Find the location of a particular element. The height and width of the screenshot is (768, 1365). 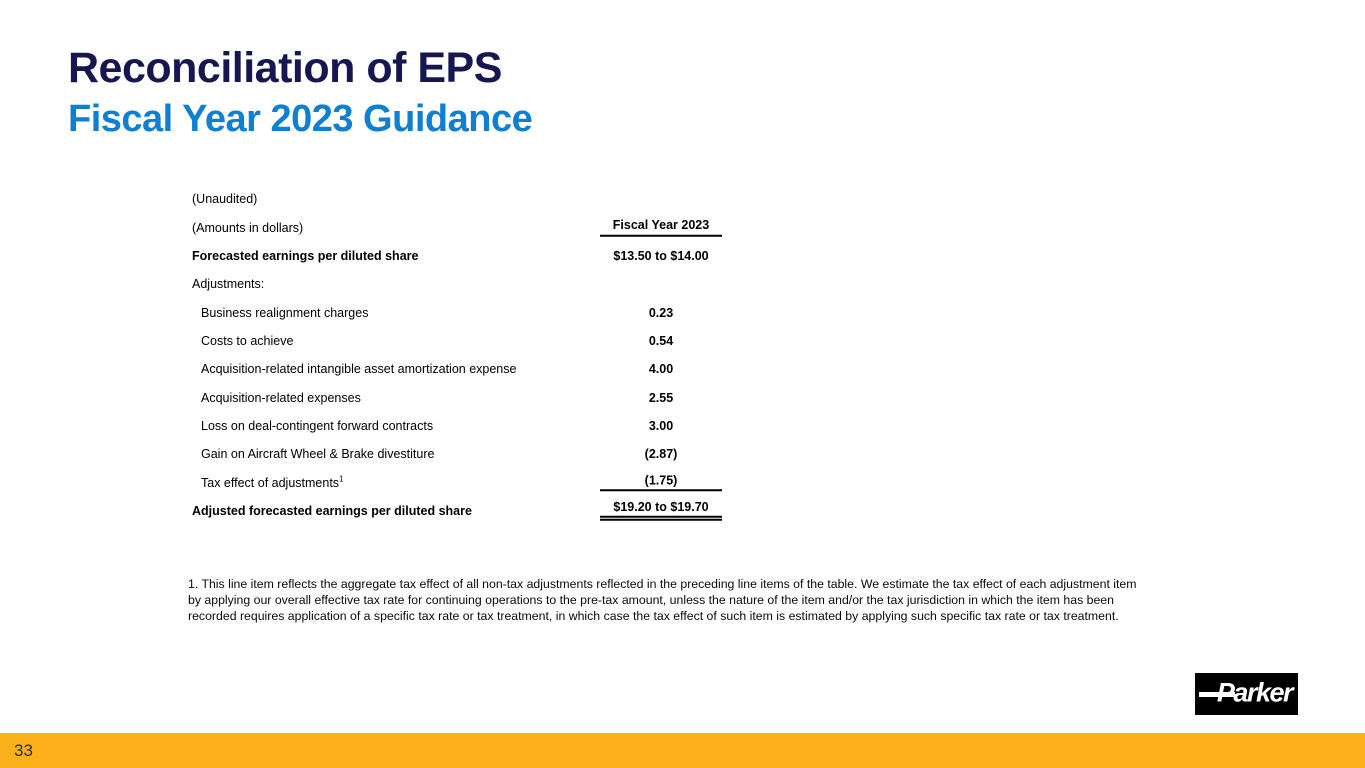

amounts-label: (Amounts in dollars) is located at coordinates (248, 227).